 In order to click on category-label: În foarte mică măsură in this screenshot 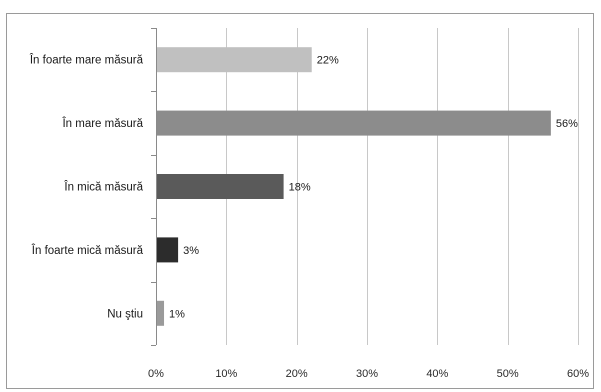, I will do `click(87, 250)`.